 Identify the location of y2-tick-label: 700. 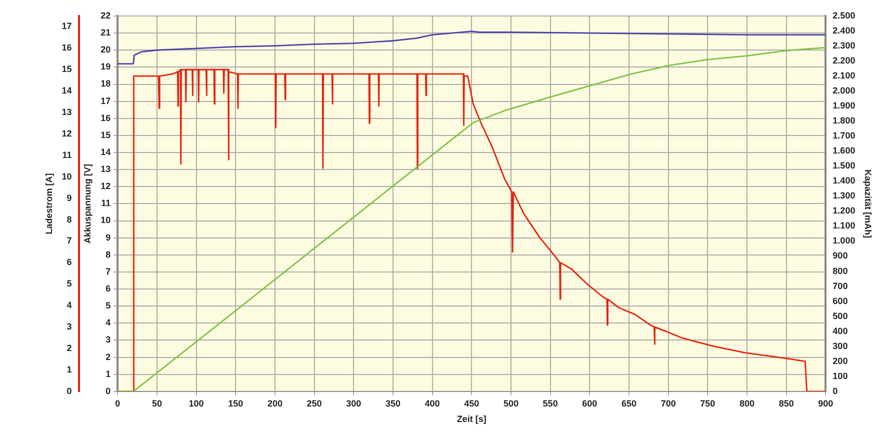
(840, 285).